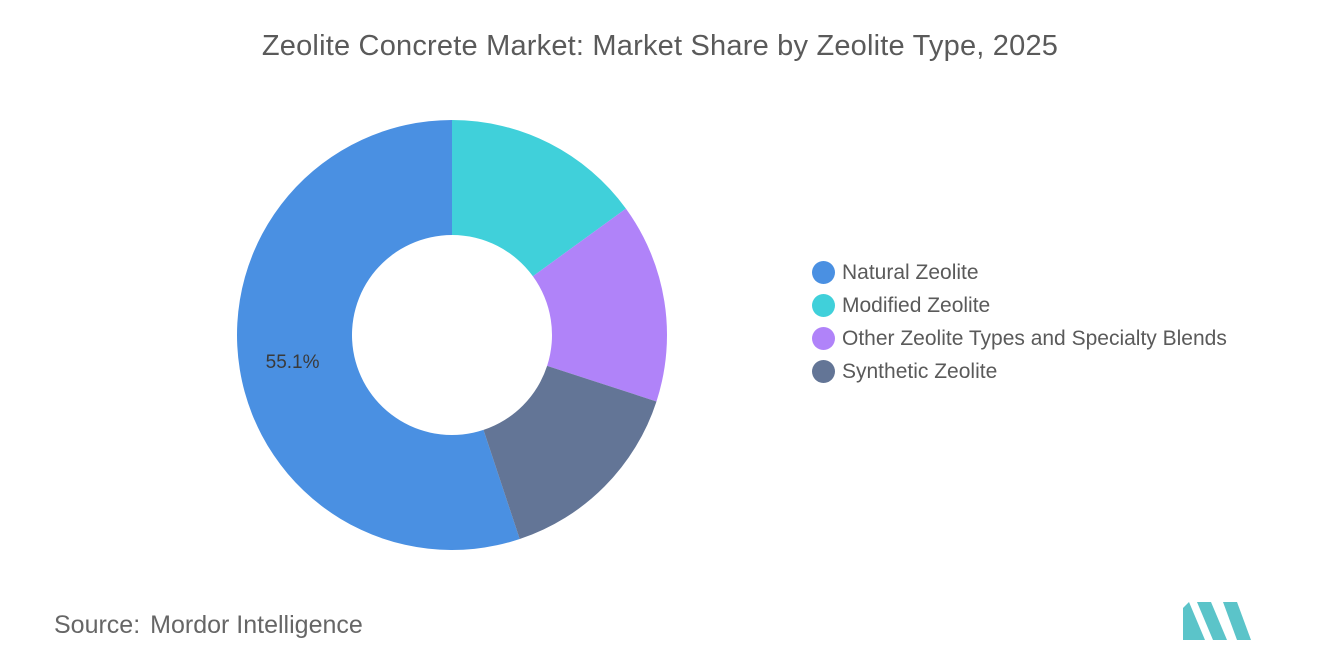 This screenshot has width=1320, height=665. I want to click on legend-swatch-synthetic-zeolite, so click(823, 371).